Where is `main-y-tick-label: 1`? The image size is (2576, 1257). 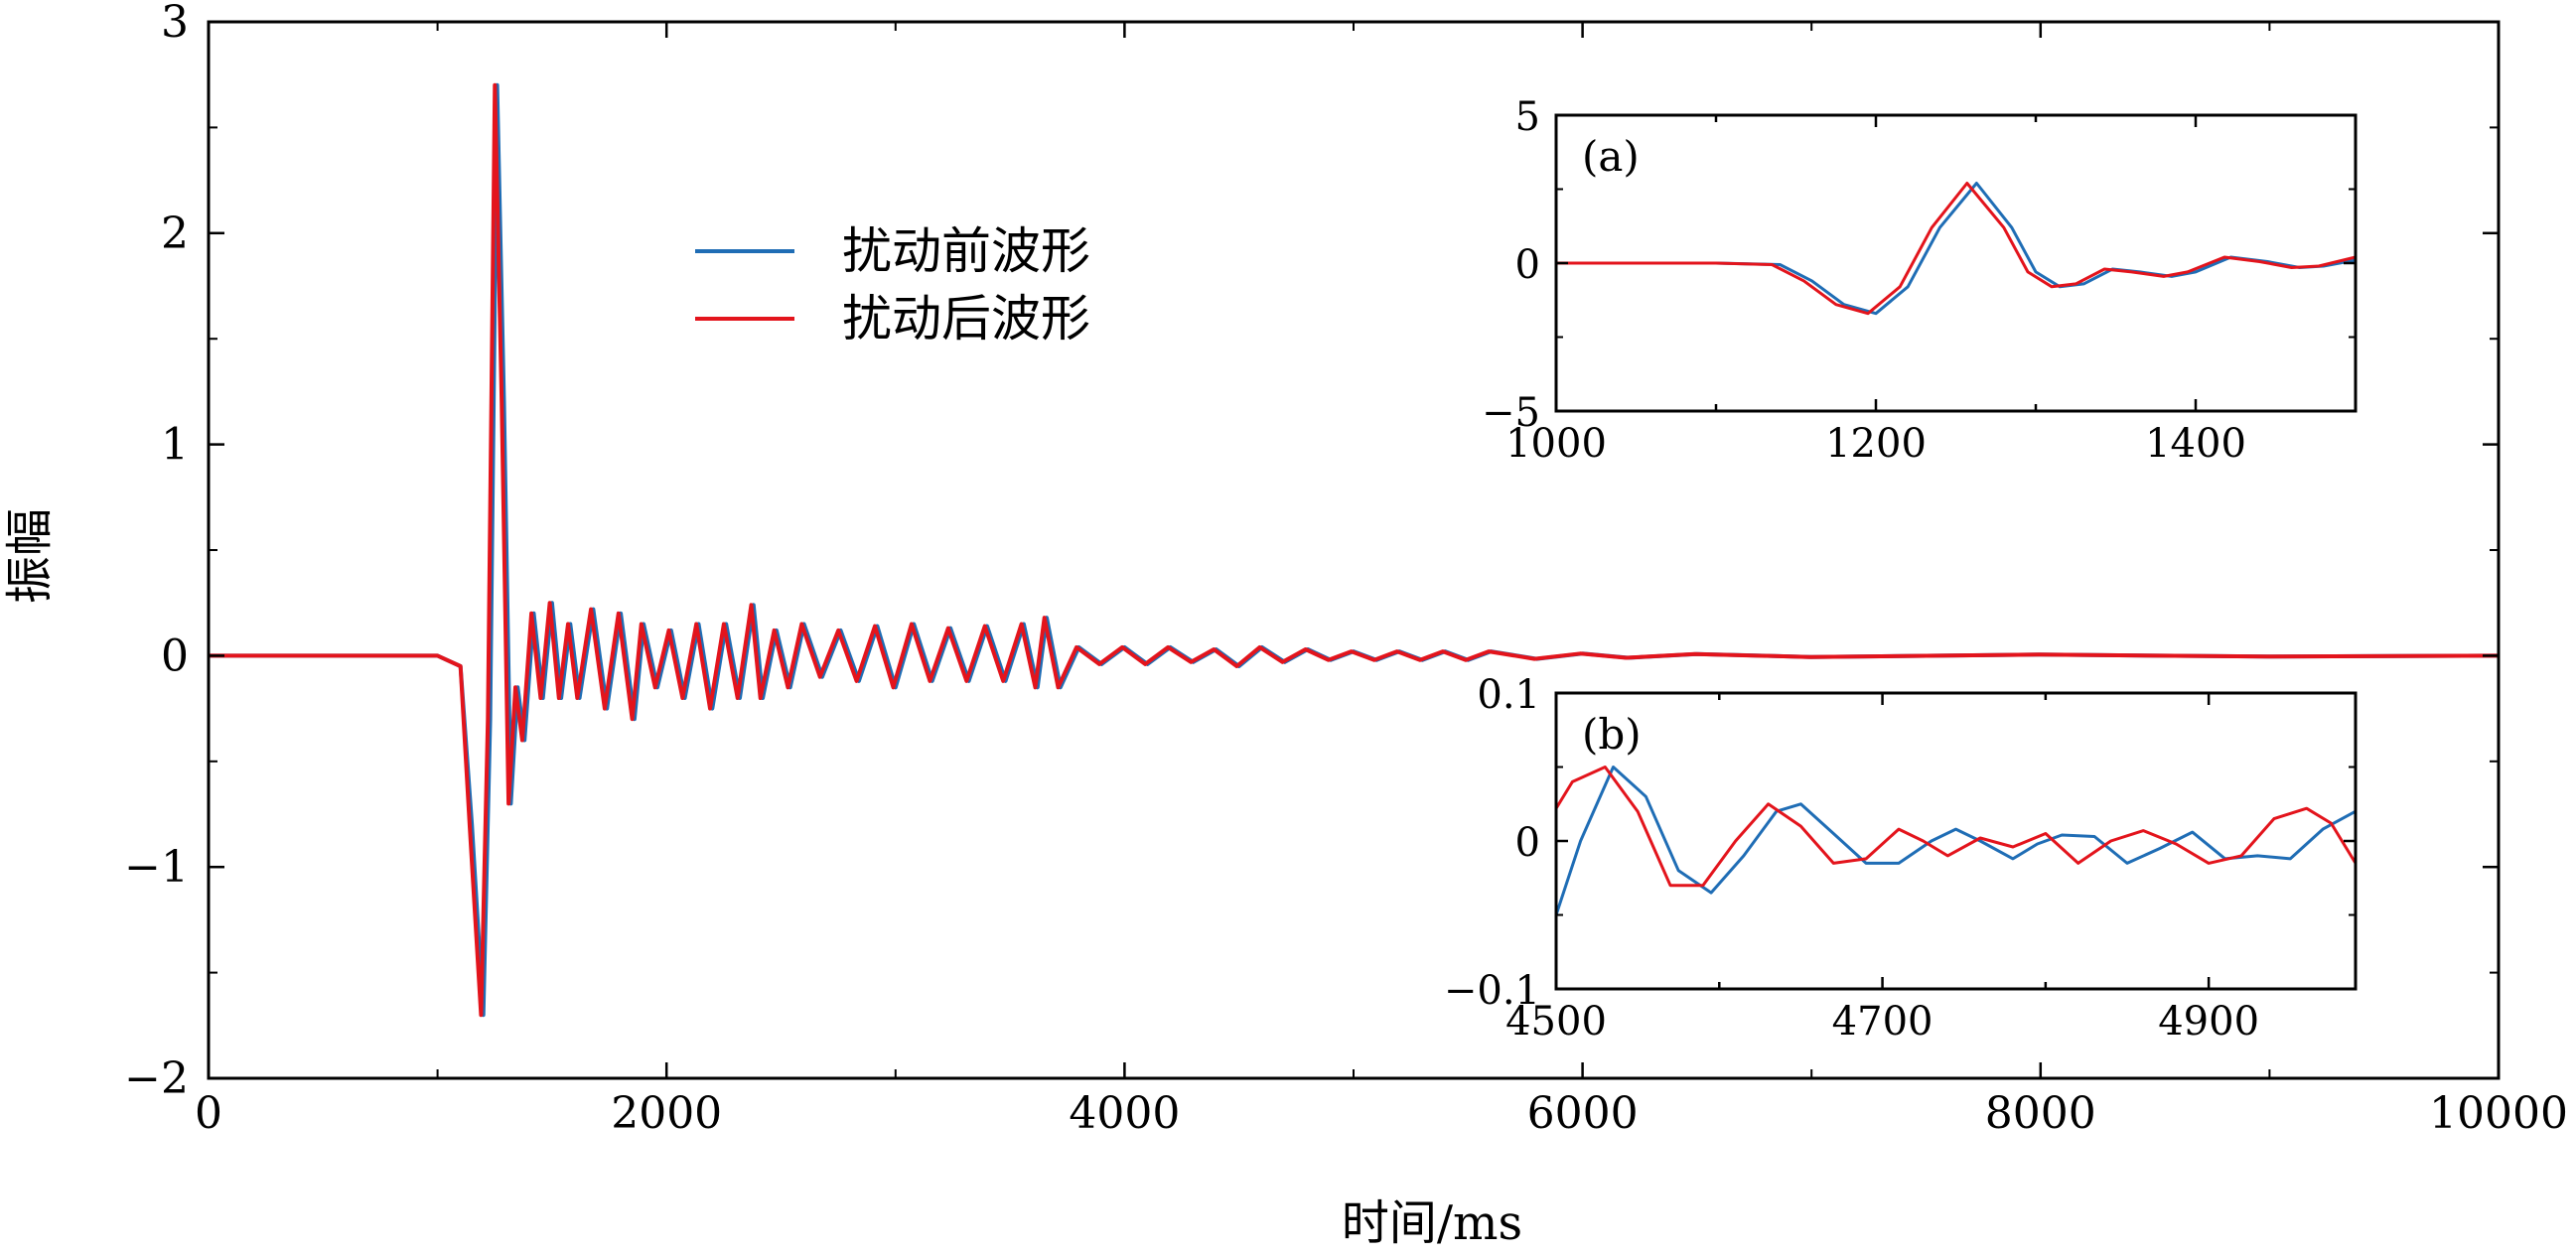 main-y-tick-label: 1 is located at coordinates (175, 445).